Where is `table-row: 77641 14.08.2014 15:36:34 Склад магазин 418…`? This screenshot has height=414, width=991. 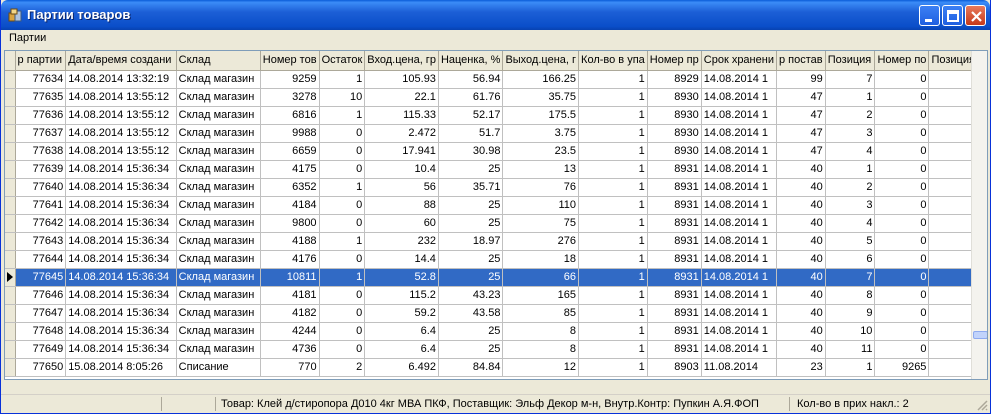
table-row: 77641 14.08.2014 15:36:34 Склад магазин 418… is located at coordinates (496, 205).